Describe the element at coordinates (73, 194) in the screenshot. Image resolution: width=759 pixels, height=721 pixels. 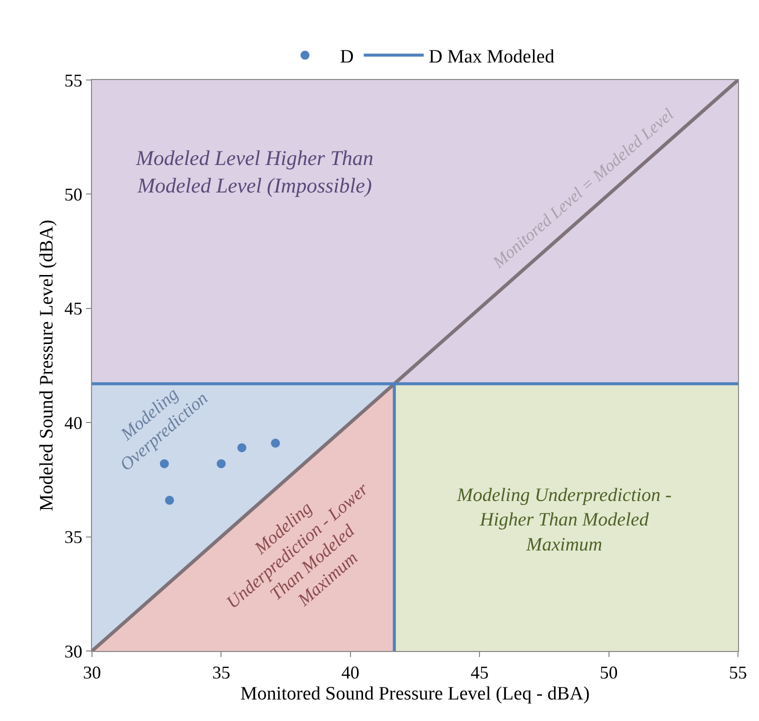
I see `y-tick-label: 50` at that location.